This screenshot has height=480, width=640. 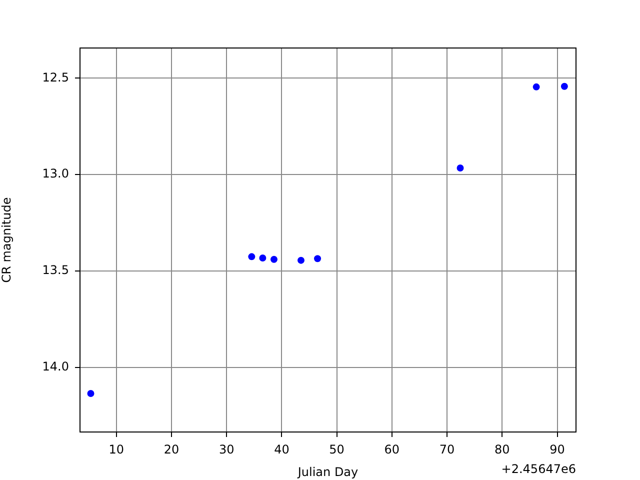 What do you see at coordinates (226, 449) in the screenshot?
I see `x-tick-label: 30` at bounding box center [226, 449].